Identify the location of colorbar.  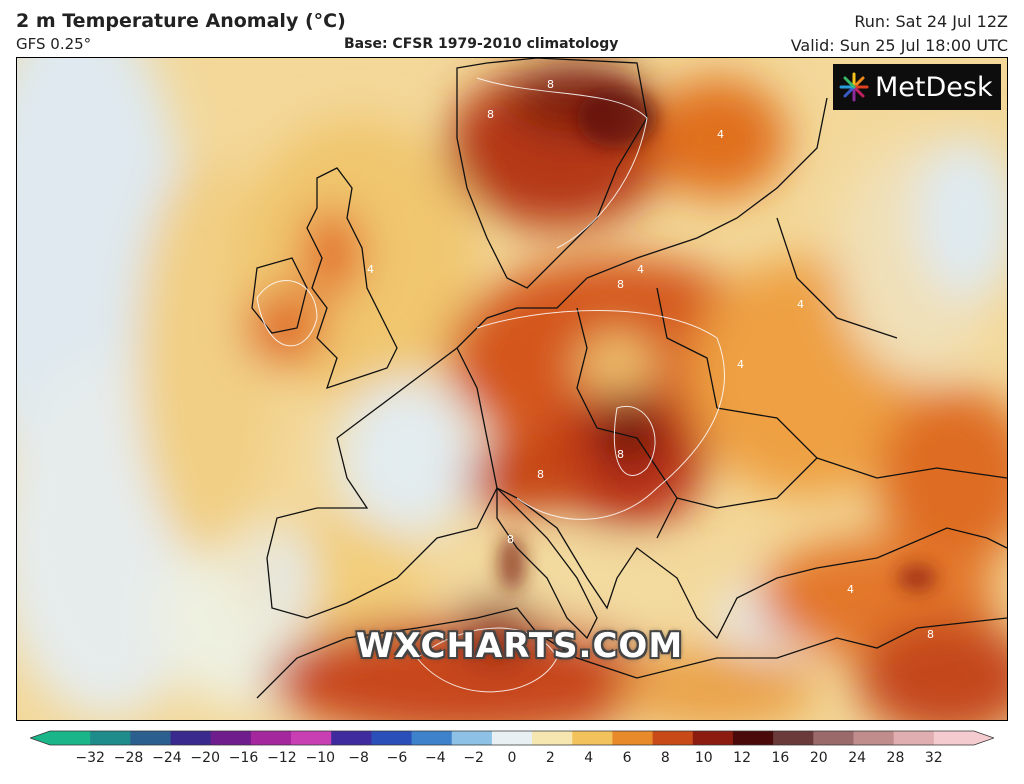
(512, 738).